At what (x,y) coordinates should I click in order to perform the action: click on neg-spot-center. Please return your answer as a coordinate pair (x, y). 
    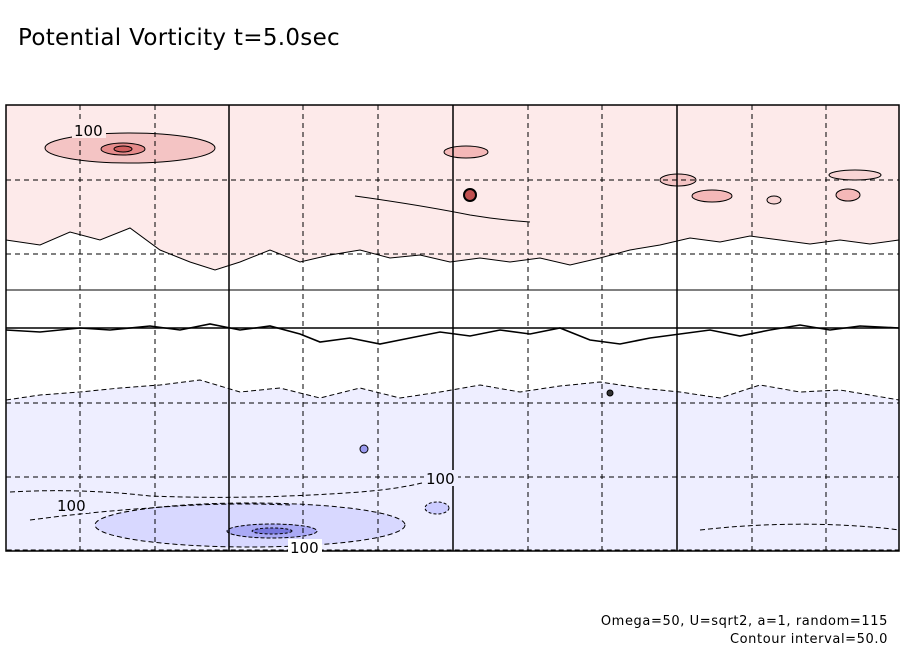
    Looking at the image, I should click on (437, 508).